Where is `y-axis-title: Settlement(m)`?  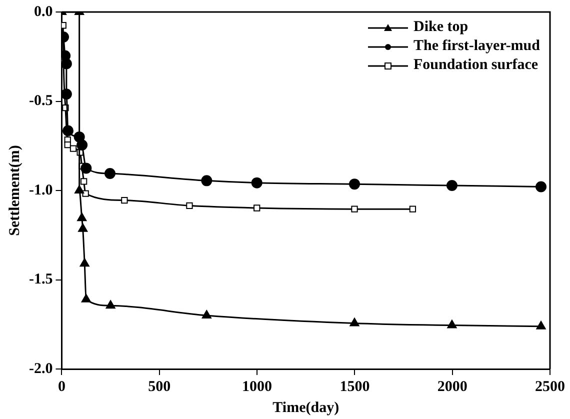
y-axis-title: Settlement(m) is located at coordinates (14, 190).